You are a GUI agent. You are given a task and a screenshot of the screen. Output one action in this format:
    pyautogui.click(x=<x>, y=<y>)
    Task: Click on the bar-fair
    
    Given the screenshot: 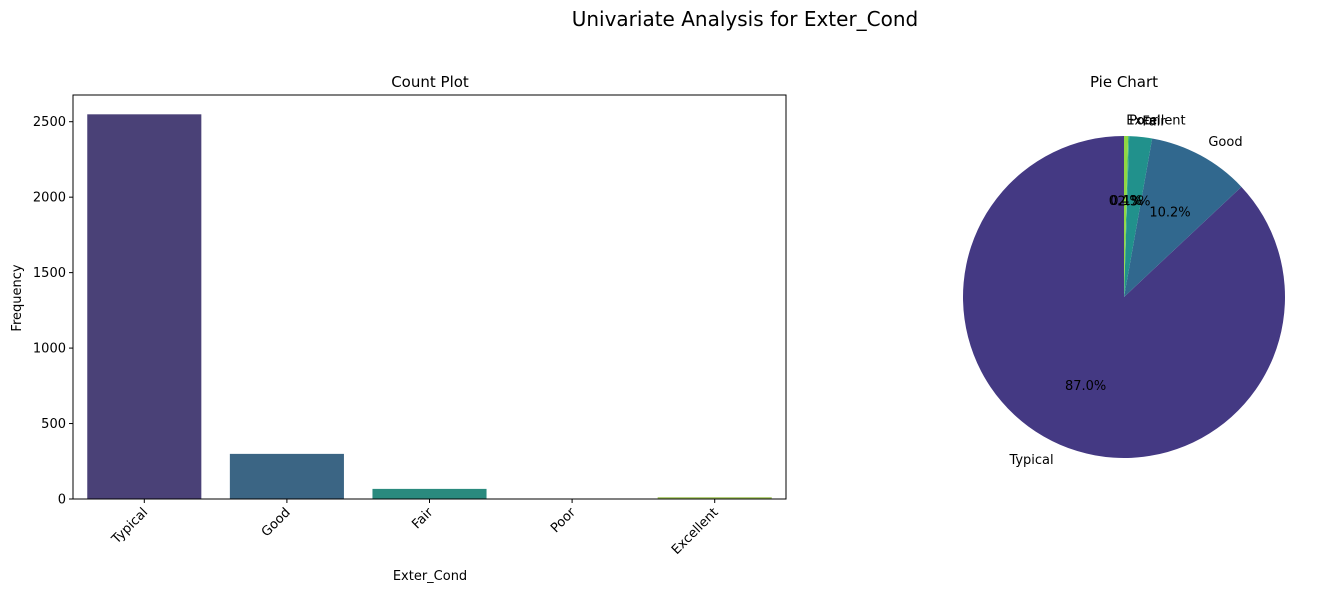 What is the action you would take?
    pyautogui.click(x=429, y=493)
    